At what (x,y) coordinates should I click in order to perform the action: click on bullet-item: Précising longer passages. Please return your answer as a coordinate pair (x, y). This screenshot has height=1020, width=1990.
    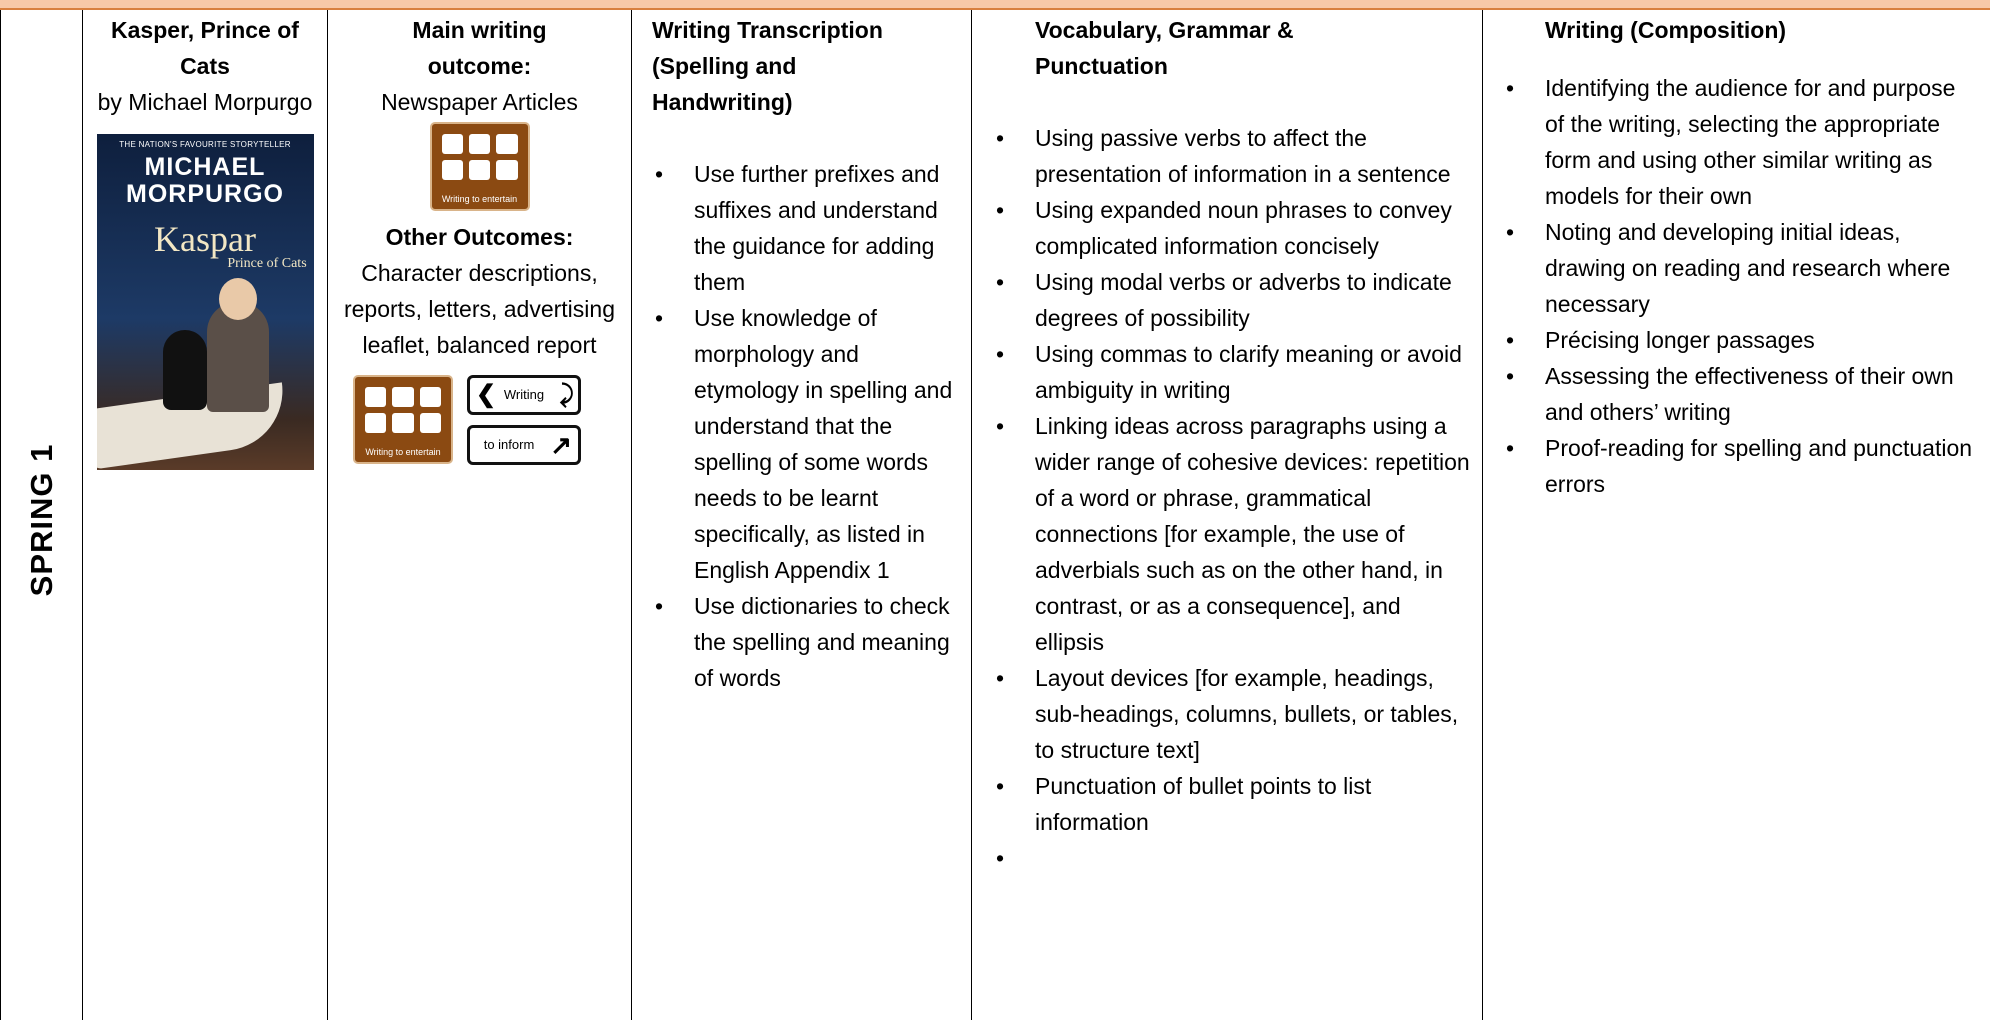
    Looking at the image, I should click on (1743, 340).